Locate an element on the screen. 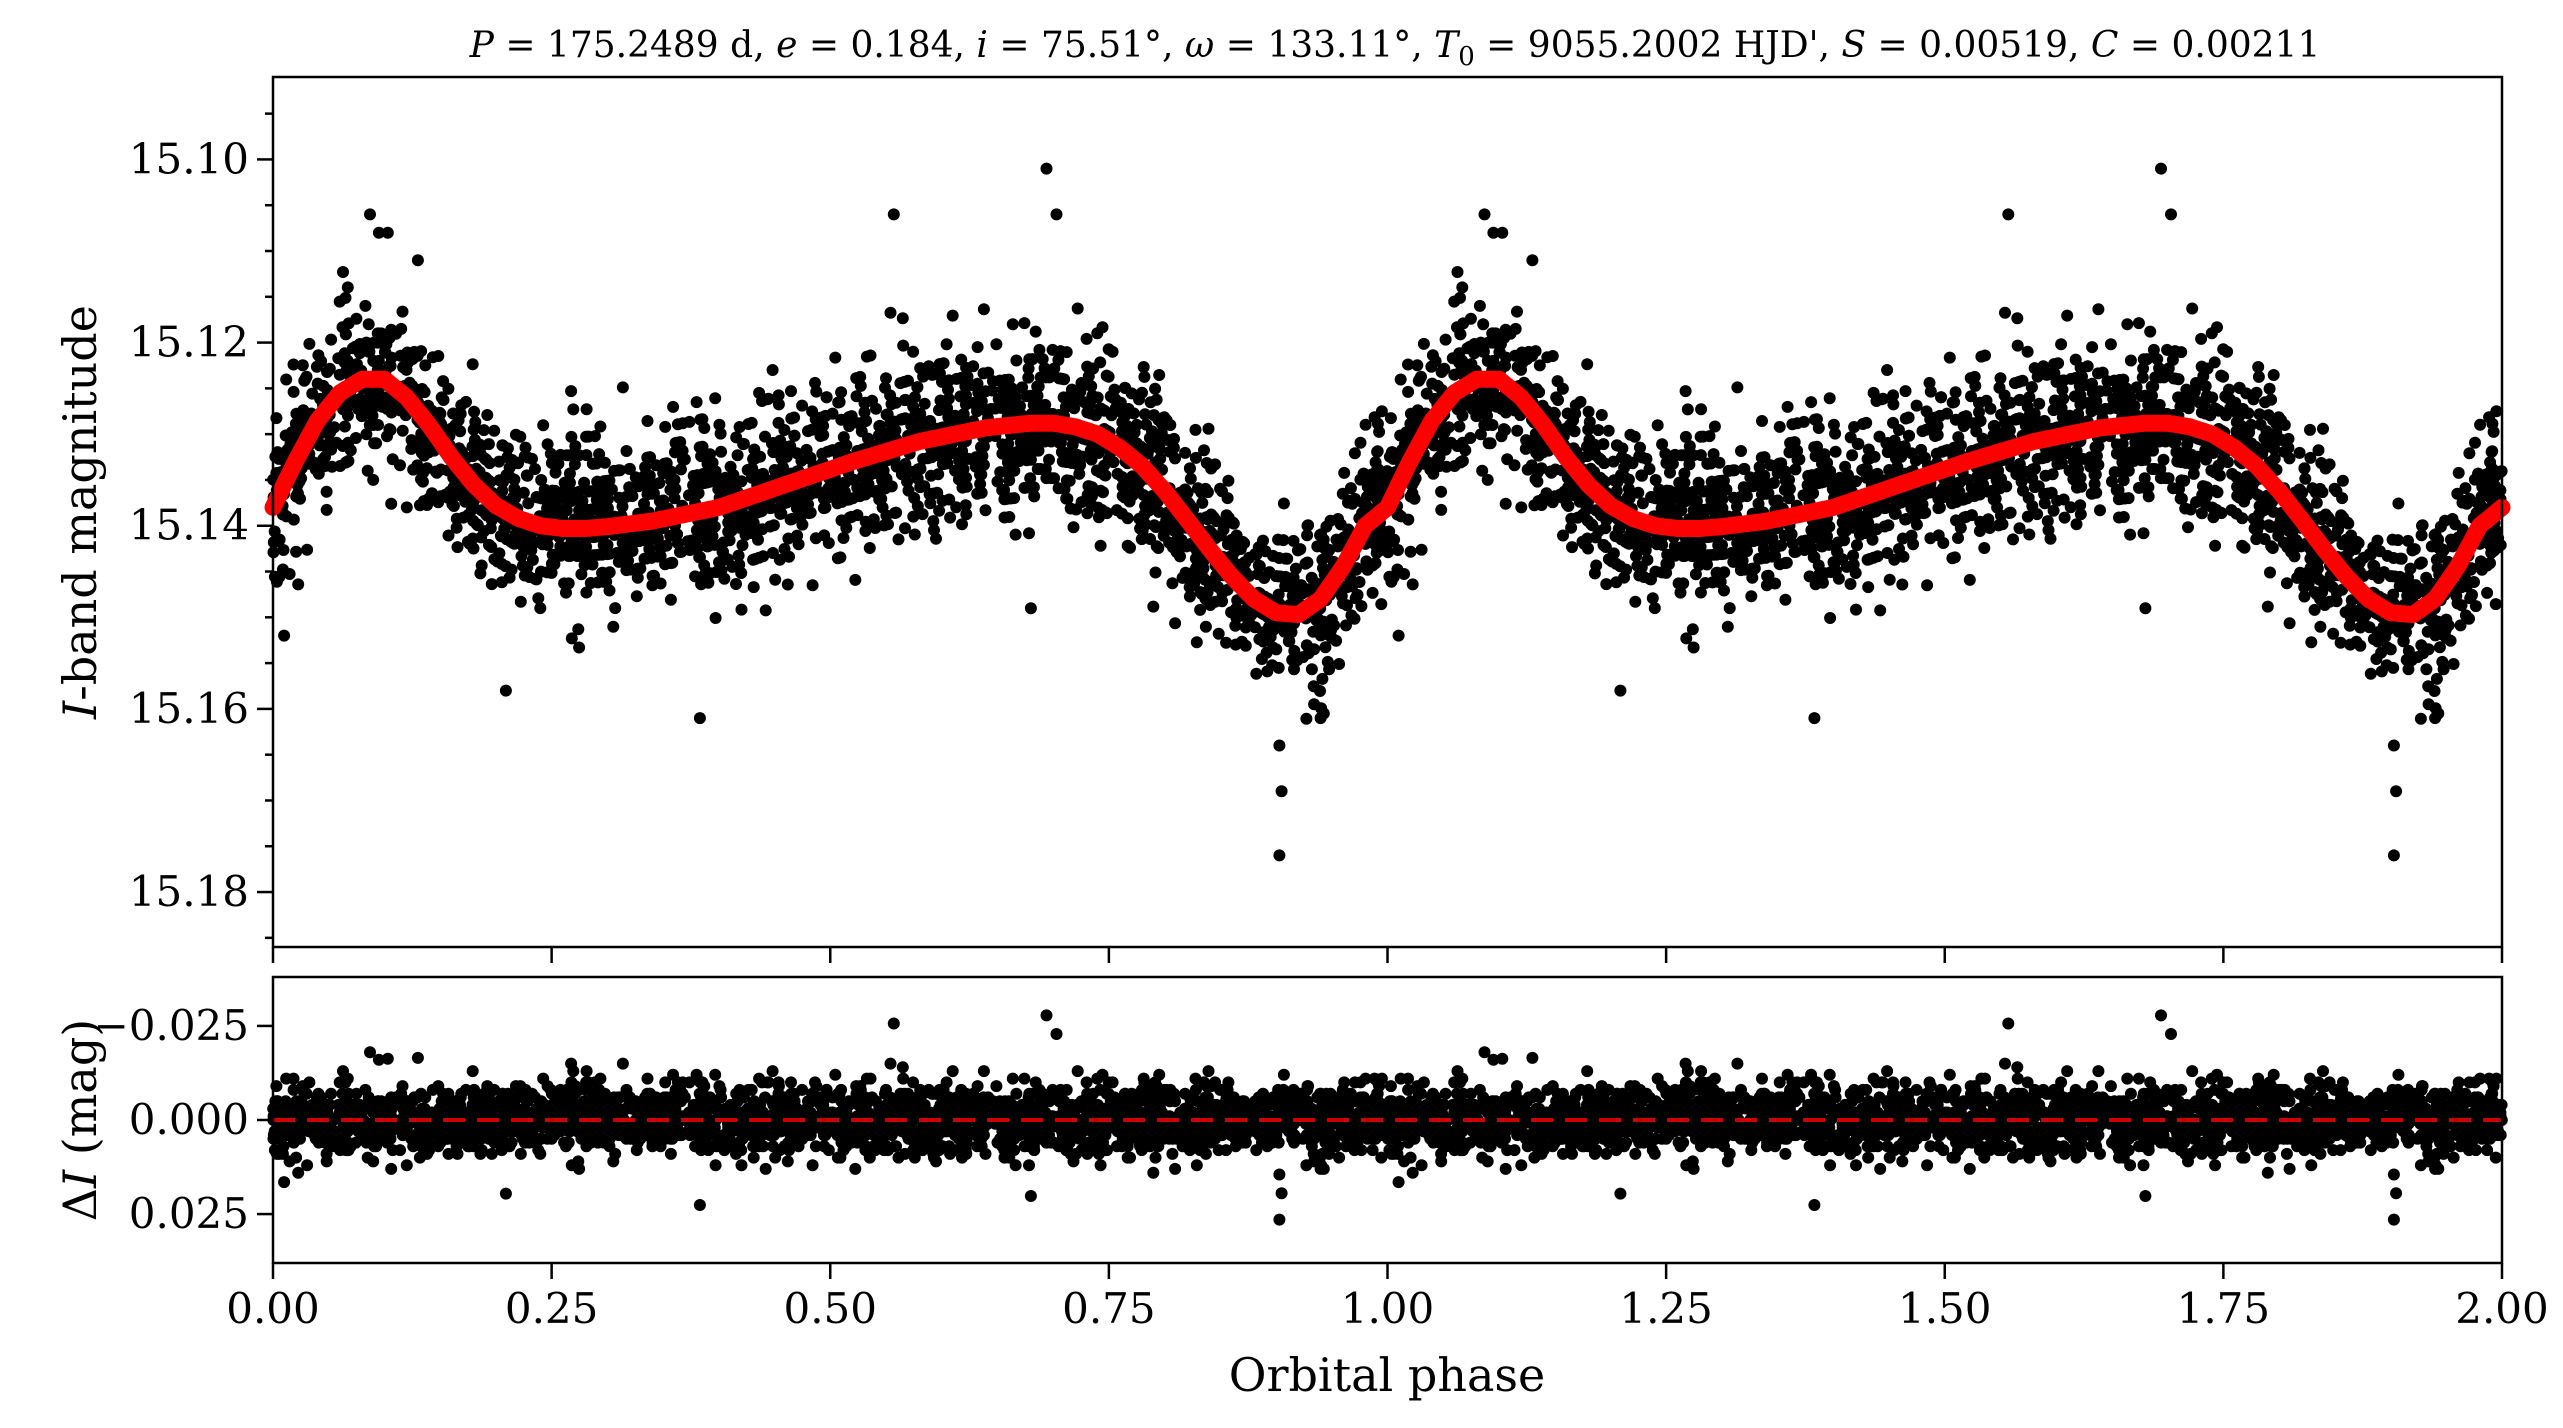  title-t-val: = 9055.2002 HJD', is located at coordinates (1658, 45).